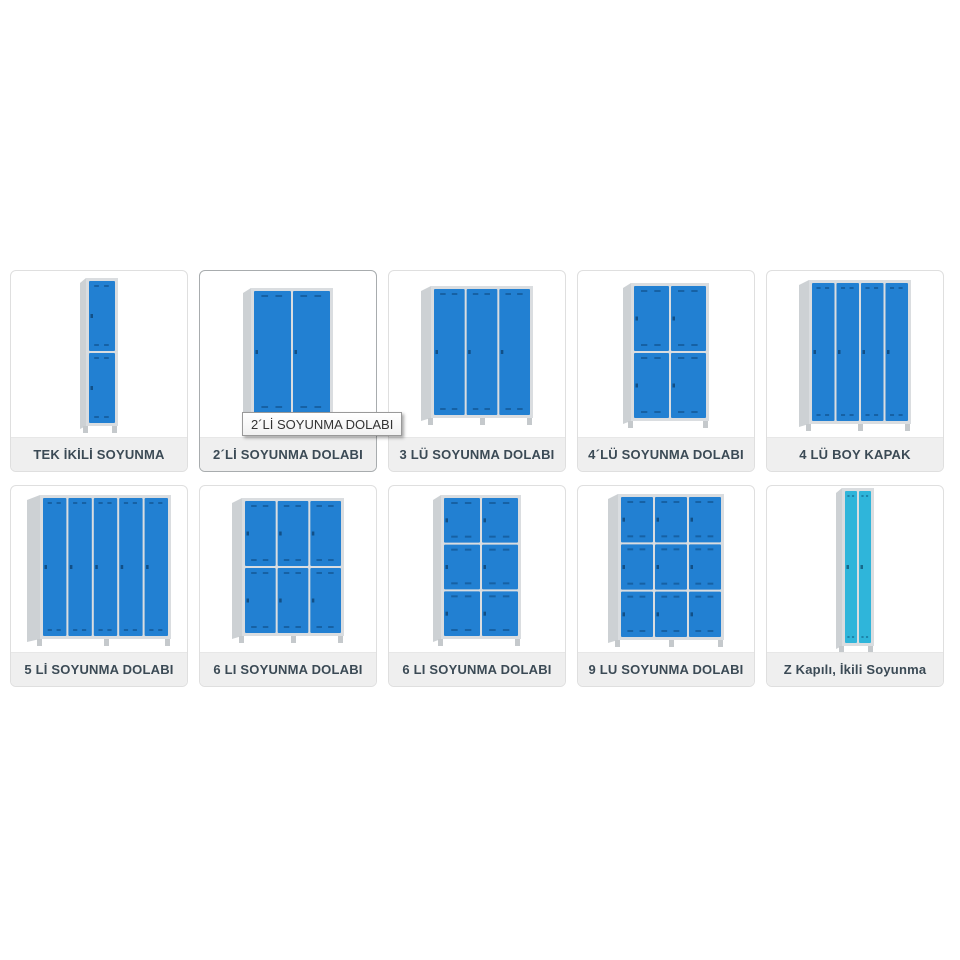 Image resolution: width=960 pixels, height=960 pixels. Describe the element at coordinates (99, 669) in the screenshot. I see `product-title-6: 5 Lİ SOYUNMA DOLABI` at that location.